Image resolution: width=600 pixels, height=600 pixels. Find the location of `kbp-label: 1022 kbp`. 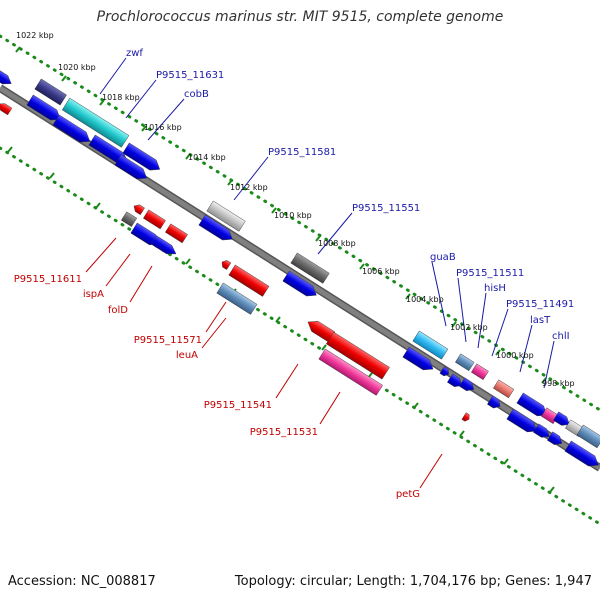

kbp-label: 1022 kbp is located at coordinates (35, 35).